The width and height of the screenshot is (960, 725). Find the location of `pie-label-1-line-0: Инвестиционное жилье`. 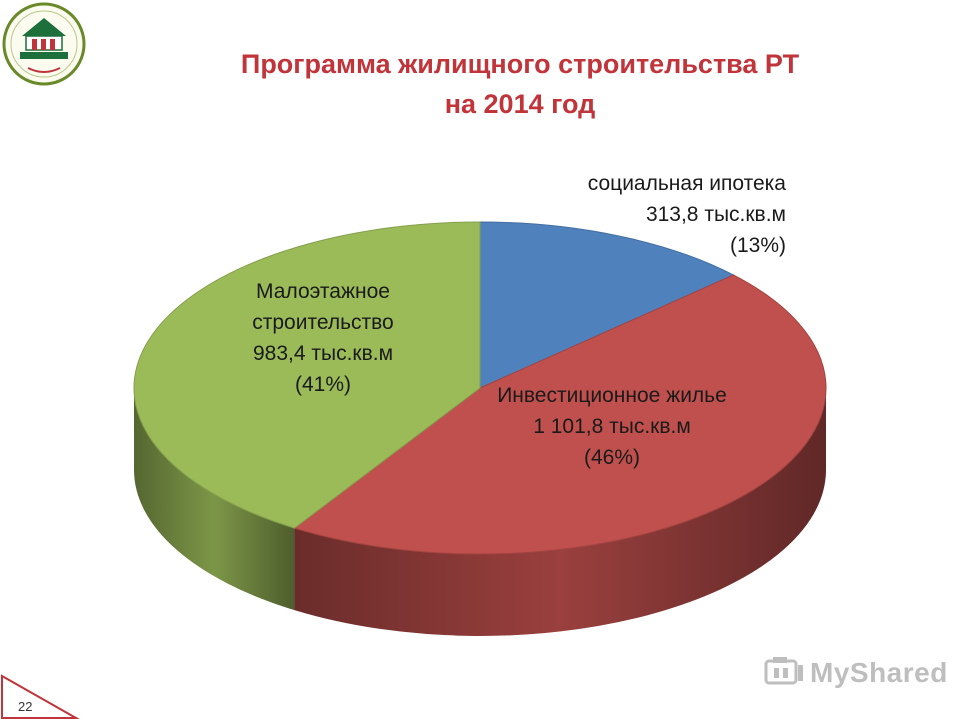

pie-label-1-line-0: Инвестиционное жилье is located at coordinates (612, 395).